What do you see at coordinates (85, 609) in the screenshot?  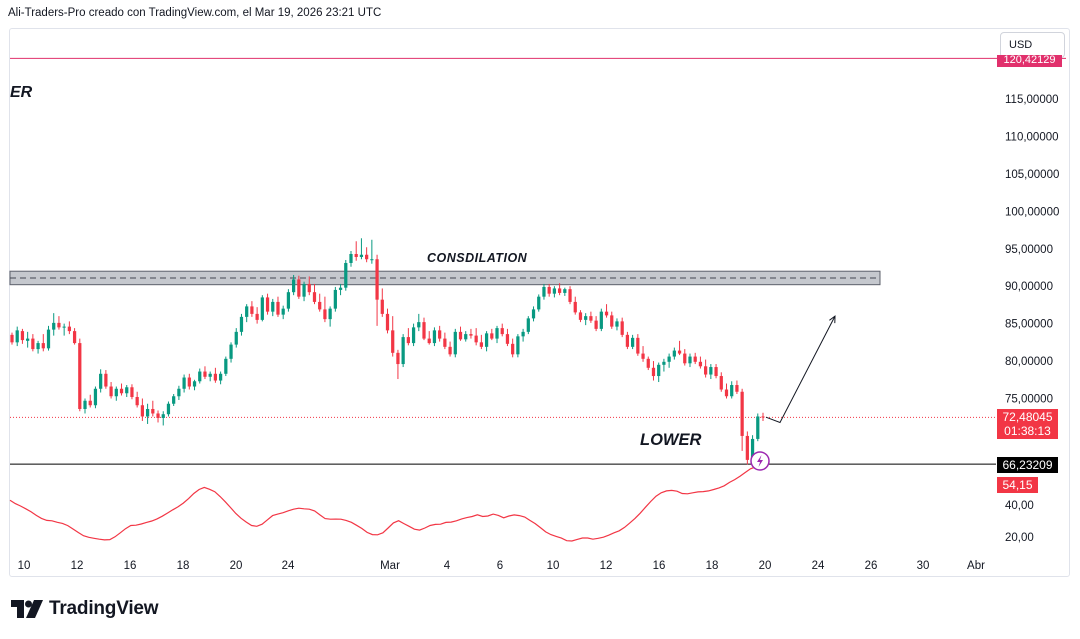 I see `tradingview-logo: TradingView` at bounding box center [85, 609].